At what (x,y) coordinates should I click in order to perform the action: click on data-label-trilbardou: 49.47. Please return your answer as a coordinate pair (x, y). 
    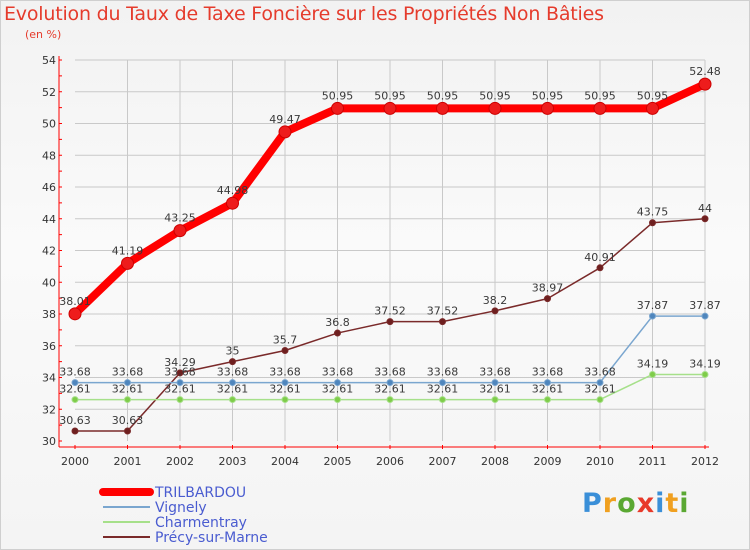
    Looking at the image, I should click on (285, 119).